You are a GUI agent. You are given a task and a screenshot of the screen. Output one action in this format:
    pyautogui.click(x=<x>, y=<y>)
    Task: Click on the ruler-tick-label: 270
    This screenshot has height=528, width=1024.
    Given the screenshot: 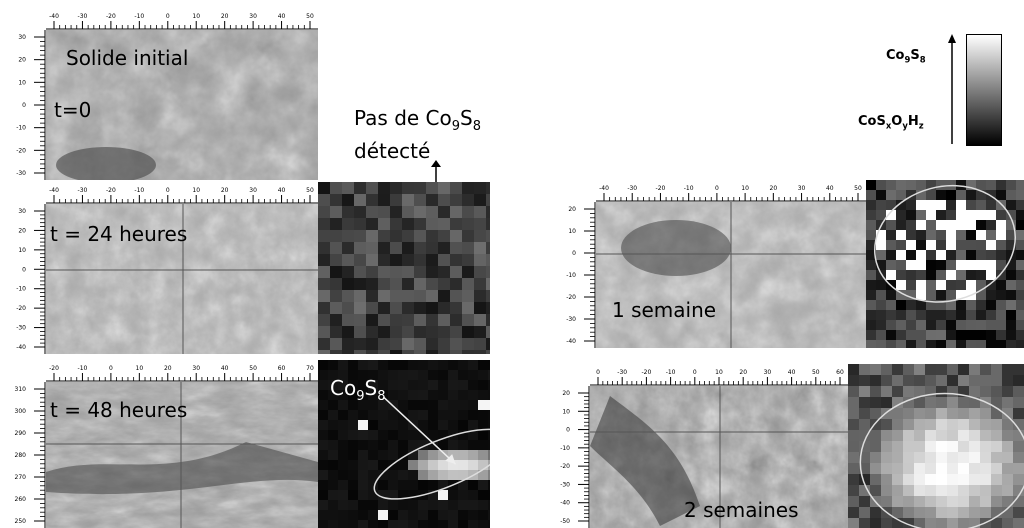 What is the action you would take?
    pyautogui.click(x=21, y=477)
    